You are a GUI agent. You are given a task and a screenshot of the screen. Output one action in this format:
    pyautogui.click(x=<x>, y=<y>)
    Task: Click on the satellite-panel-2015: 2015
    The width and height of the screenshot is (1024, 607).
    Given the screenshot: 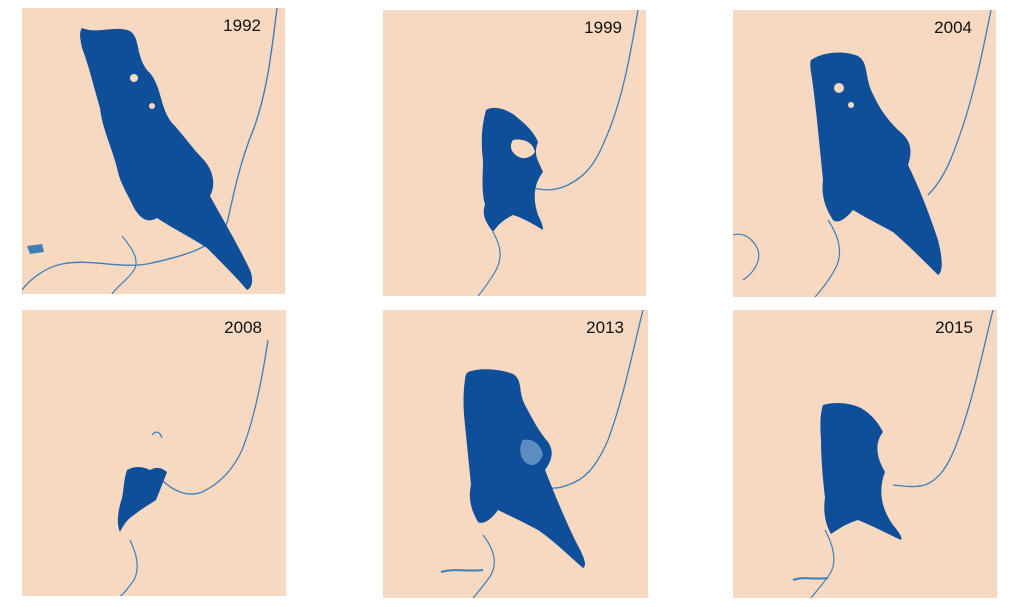 What is the action you would take?
    pyautogui.click(x=865, y=454)
    